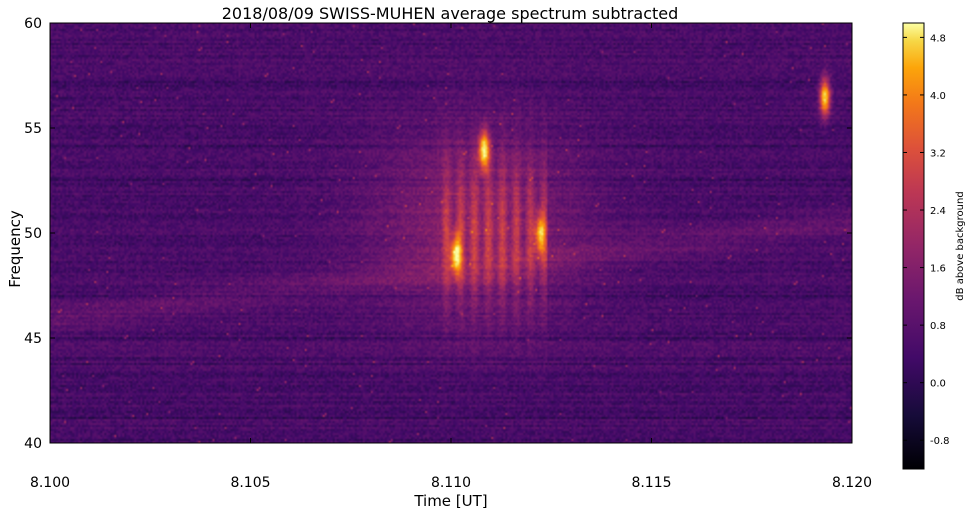 The width and height of the screenshot is (975, 515). Describe the element at coordinates (852, 483) in the screenshot. I see `x-tick-label: 8.120` at that location.